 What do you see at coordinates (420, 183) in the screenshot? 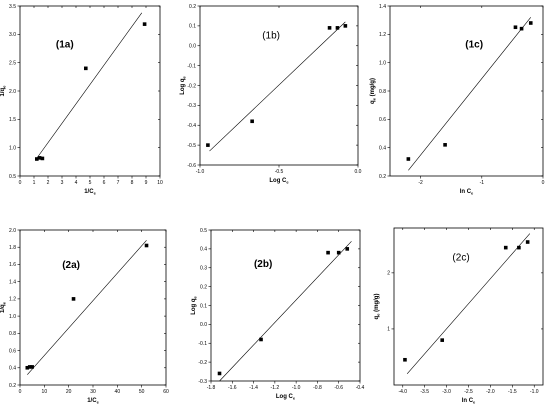
I see `x-tick-label: -2` at bounding box center [420, 183].